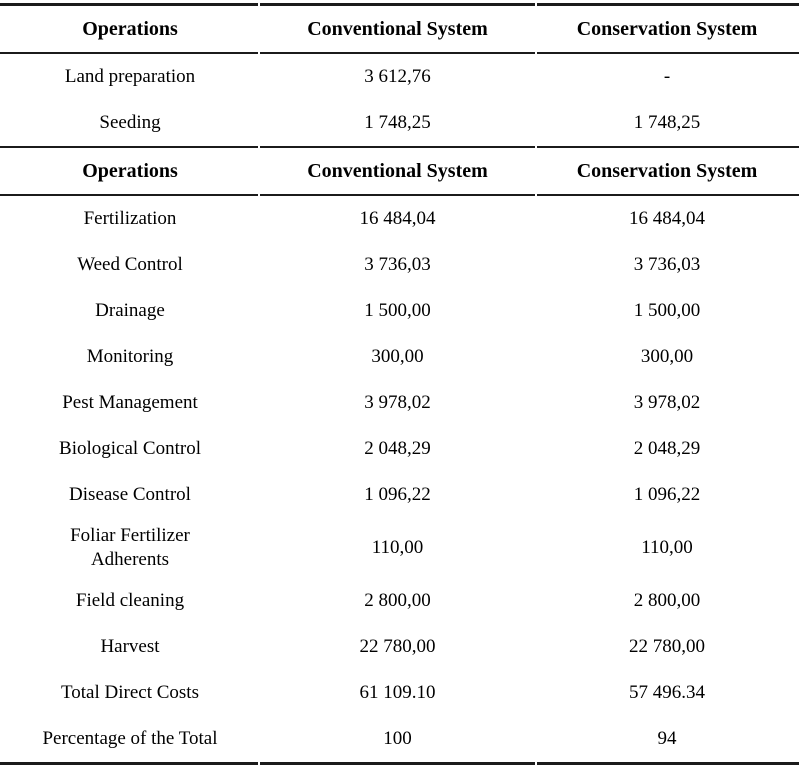 This screenshot has width=799, height=765. What do you see at coordinates (130, 219) in the screenshot?
I see `row-label: Fertilization` at bounding box center [130, 219].